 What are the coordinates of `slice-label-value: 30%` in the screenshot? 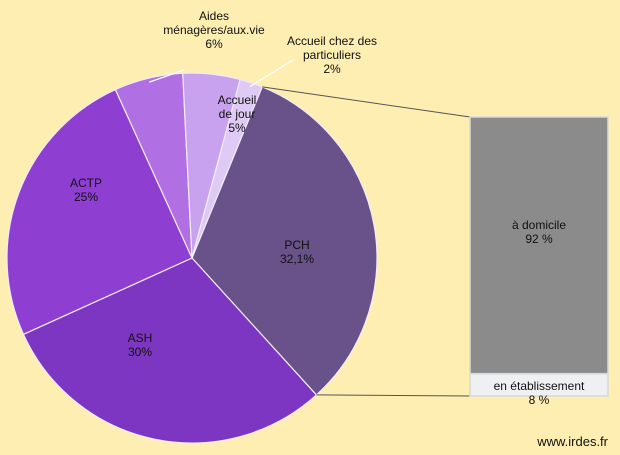 It's located at (140, 352).